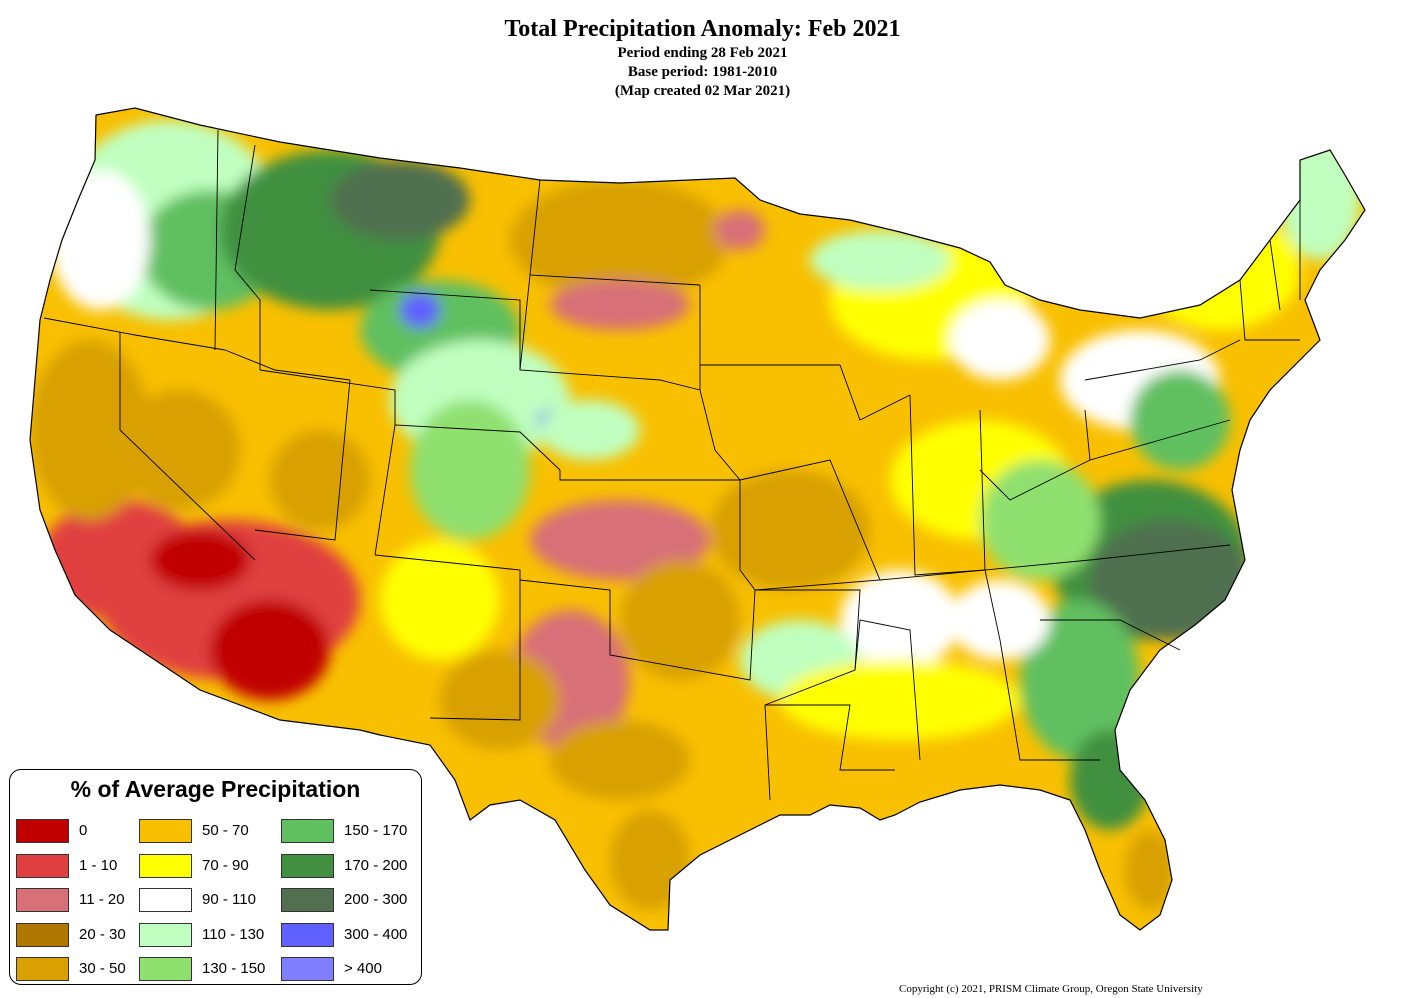 The image size is (1405, 998). What do you see at coordinates (215, 789) in the screenshot?
I see `legend-title: % of Average Precipitation` at bounding box center [215, 789].